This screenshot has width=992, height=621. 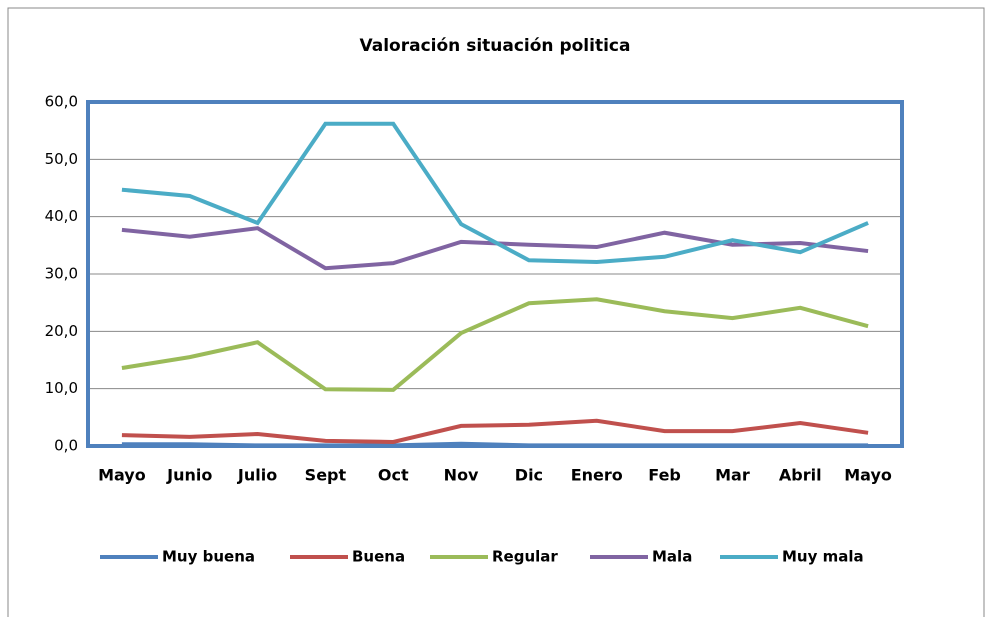 I want to click on y-tick-label: 0,0, so click(x=66, y=446).